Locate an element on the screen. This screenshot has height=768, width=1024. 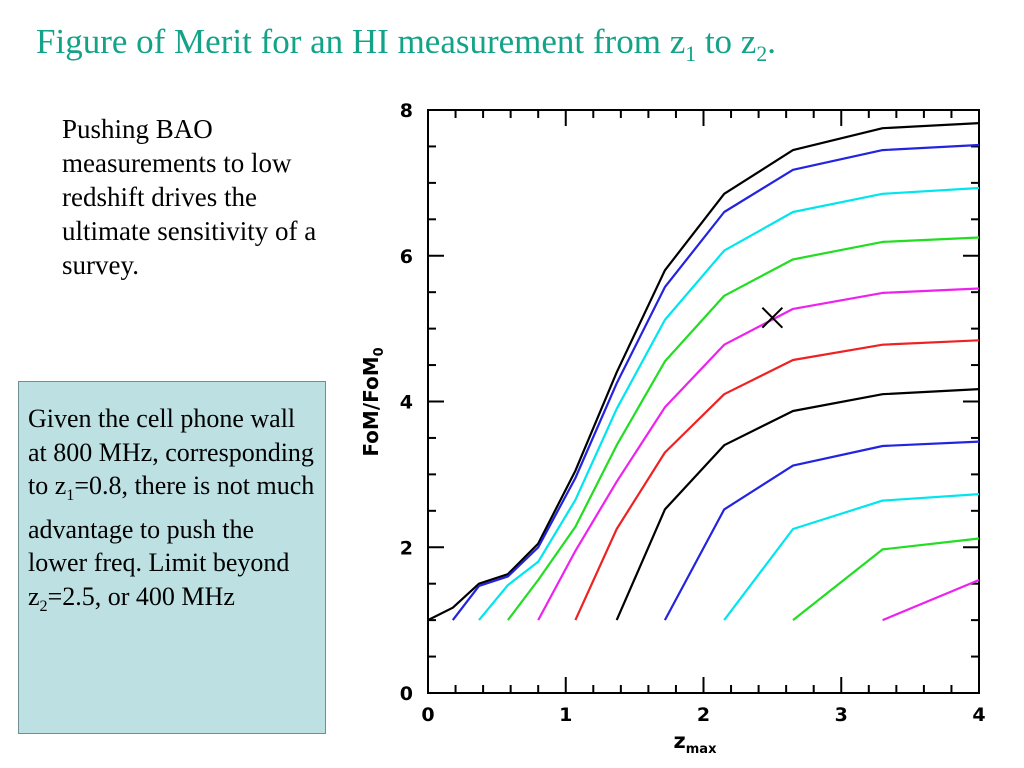
x-axis-label: zmax is located at coordinates (696, 743).